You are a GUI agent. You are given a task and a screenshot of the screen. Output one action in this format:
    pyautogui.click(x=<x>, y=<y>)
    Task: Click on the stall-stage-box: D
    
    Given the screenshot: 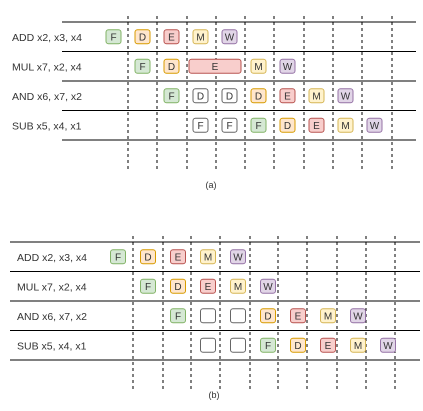 What is the action you would take?
    pyautogui.click(x=200, y=96)
    